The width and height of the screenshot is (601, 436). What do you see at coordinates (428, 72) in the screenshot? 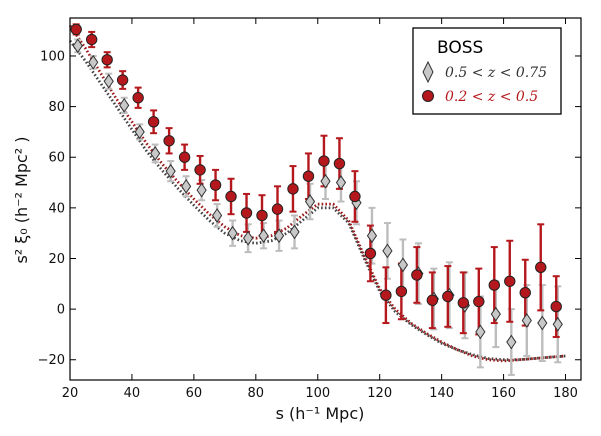
I see `legend-diamond-icon` at bounding box center [428, 72].